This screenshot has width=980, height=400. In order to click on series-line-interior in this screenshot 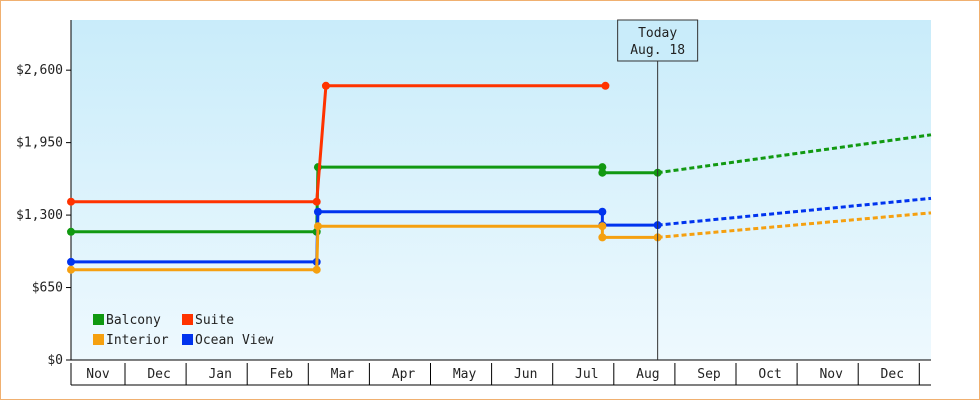, I will do `click(364, 248)`.